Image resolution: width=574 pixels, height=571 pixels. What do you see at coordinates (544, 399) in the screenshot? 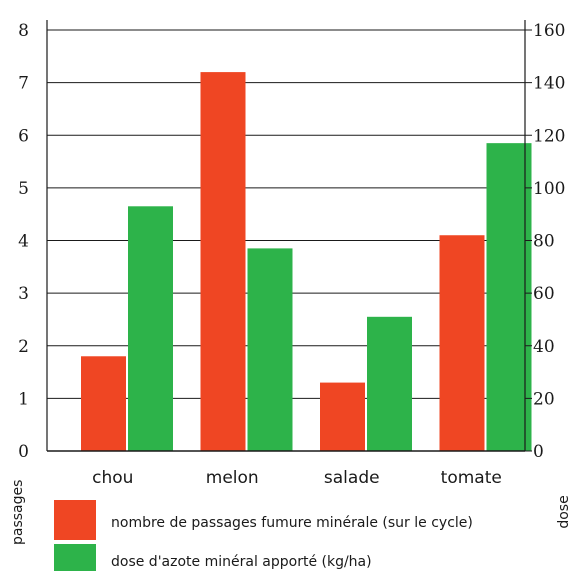
I see `y-right-tick-label: 20` at bounding box center [544, 399].